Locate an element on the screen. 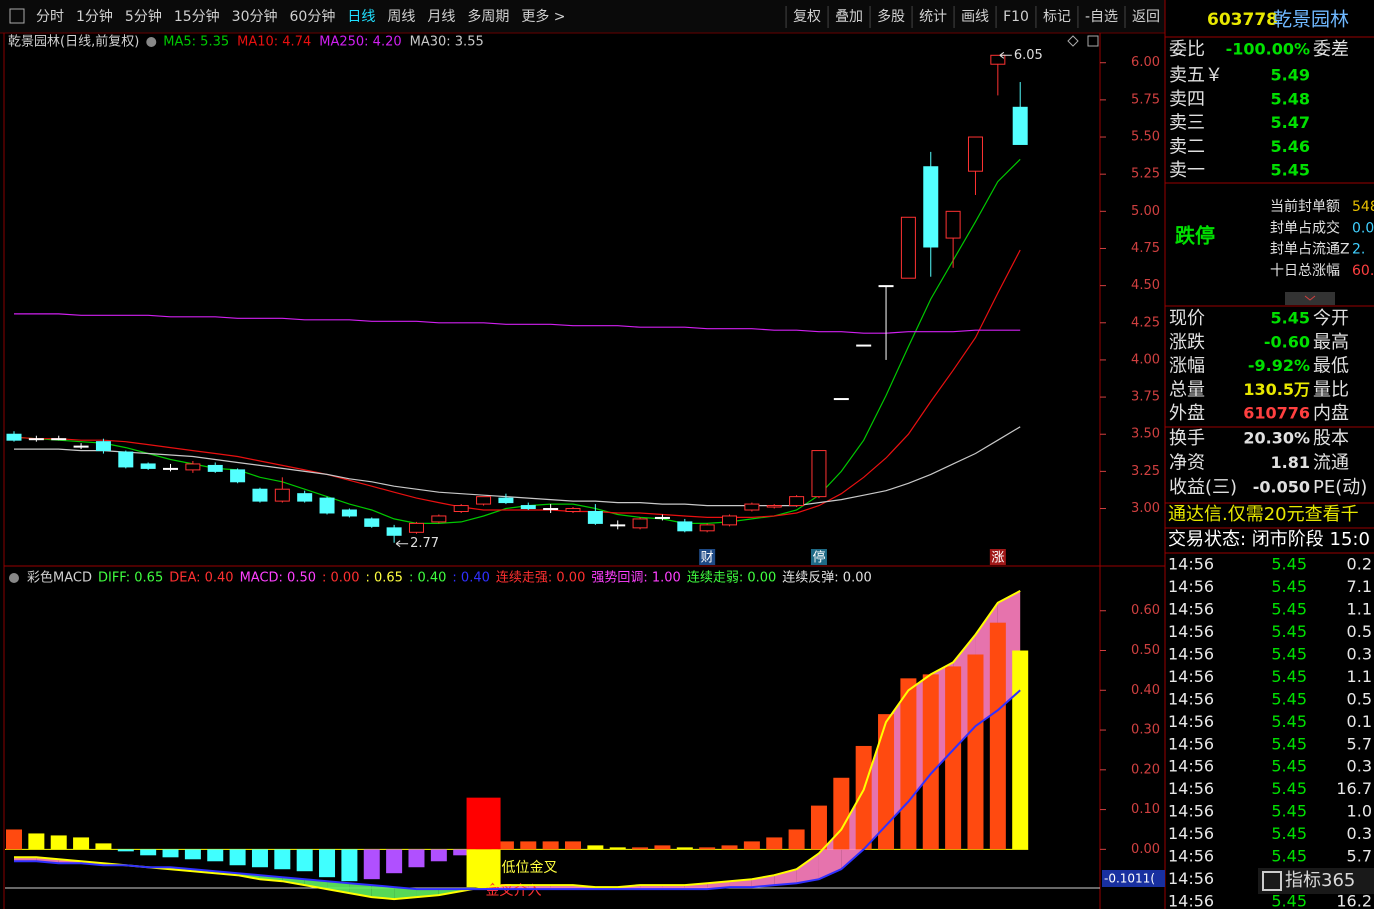  y-tick-label: 0.40 is located at coordinates (1145, 690).